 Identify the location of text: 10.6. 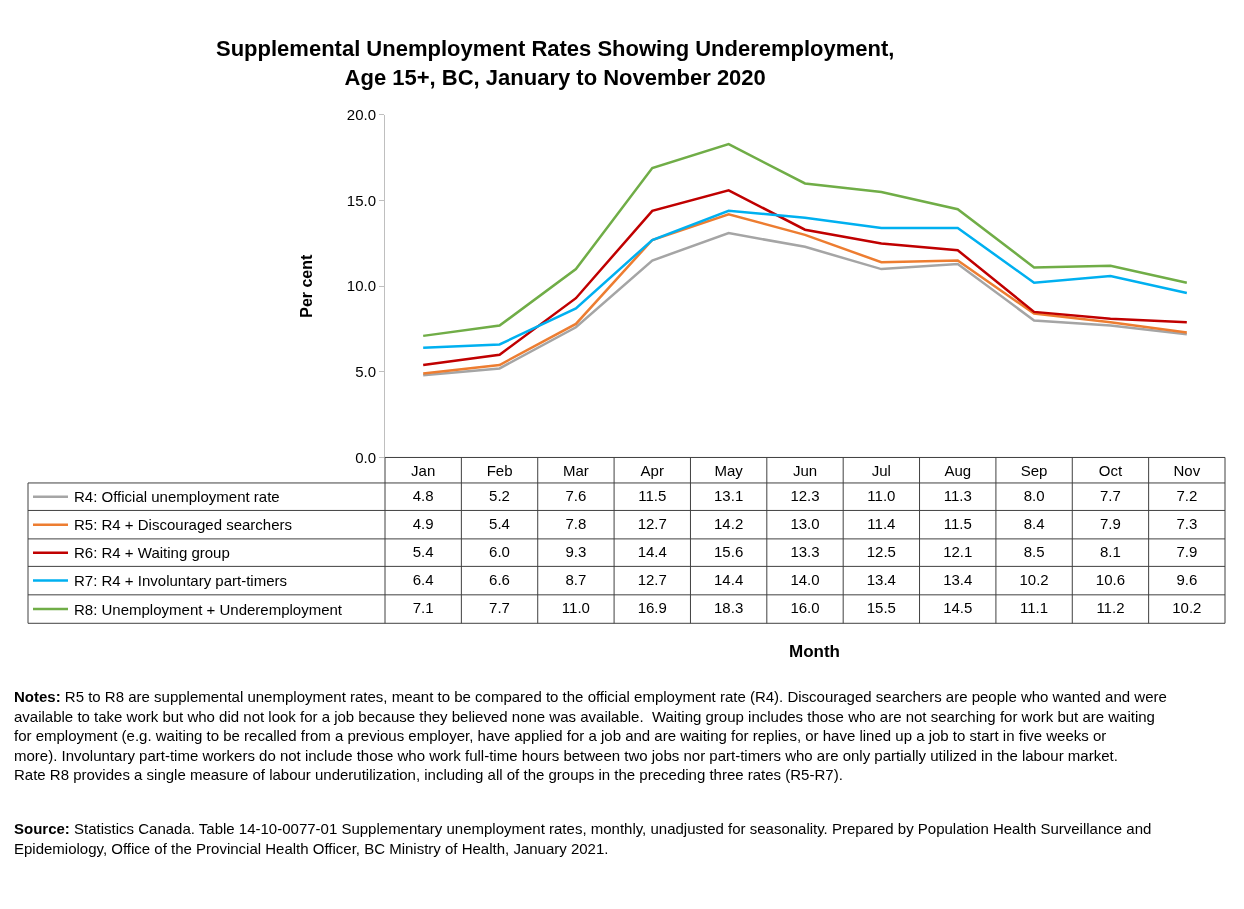
(1110, 579).